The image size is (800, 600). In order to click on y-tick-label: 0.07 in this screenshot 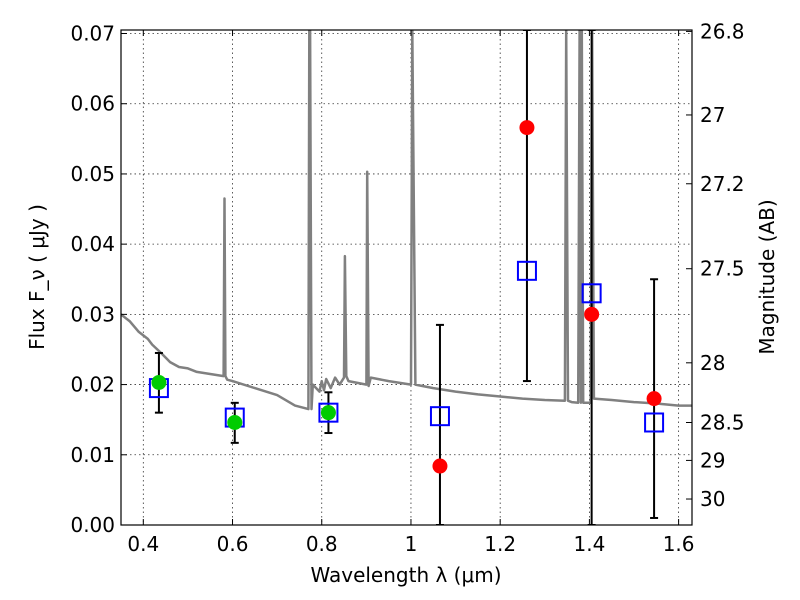, I will do `click(92, 34)`.